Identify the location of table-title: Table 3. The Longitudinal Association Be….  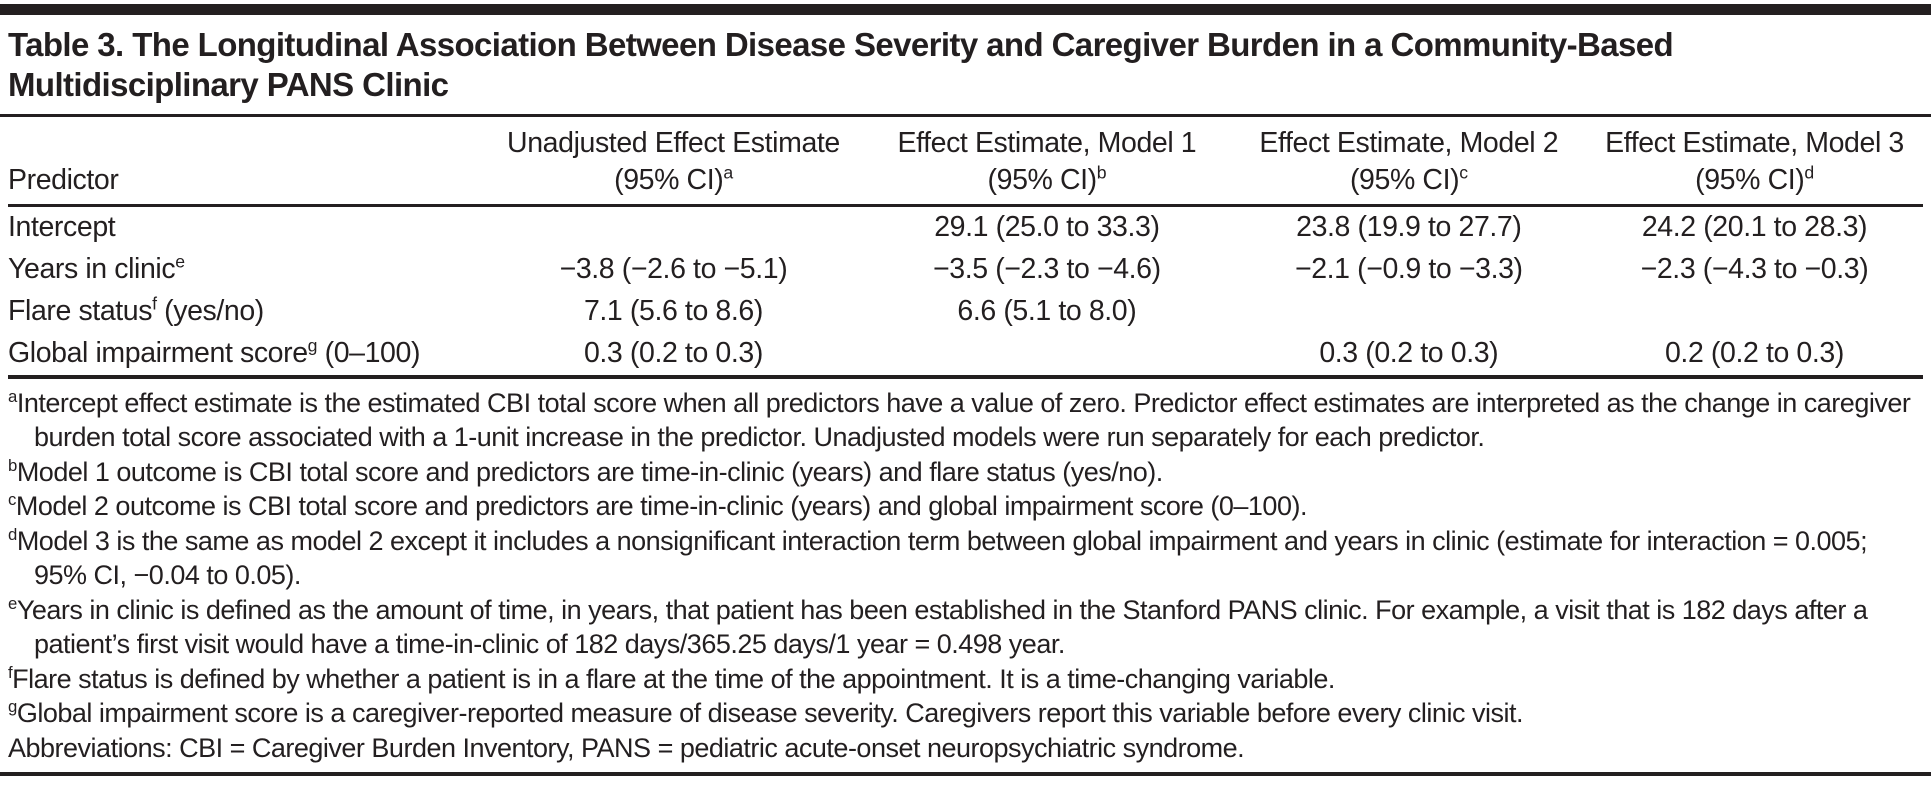
(841, 65).